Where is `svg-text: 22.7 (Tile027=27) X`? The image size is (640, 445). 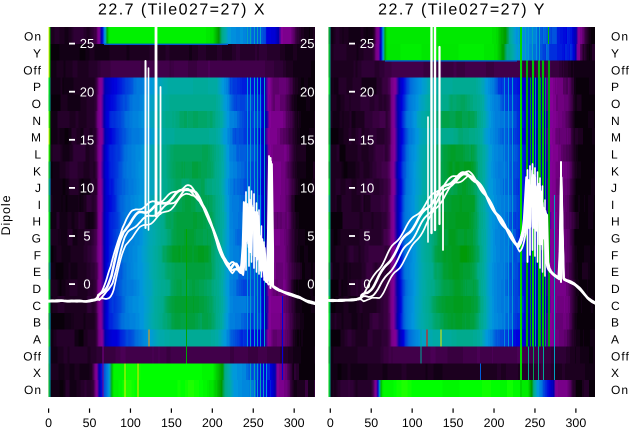
svg-text: 22.7 (Tile027=27) X is located at coordinates (182, 10).